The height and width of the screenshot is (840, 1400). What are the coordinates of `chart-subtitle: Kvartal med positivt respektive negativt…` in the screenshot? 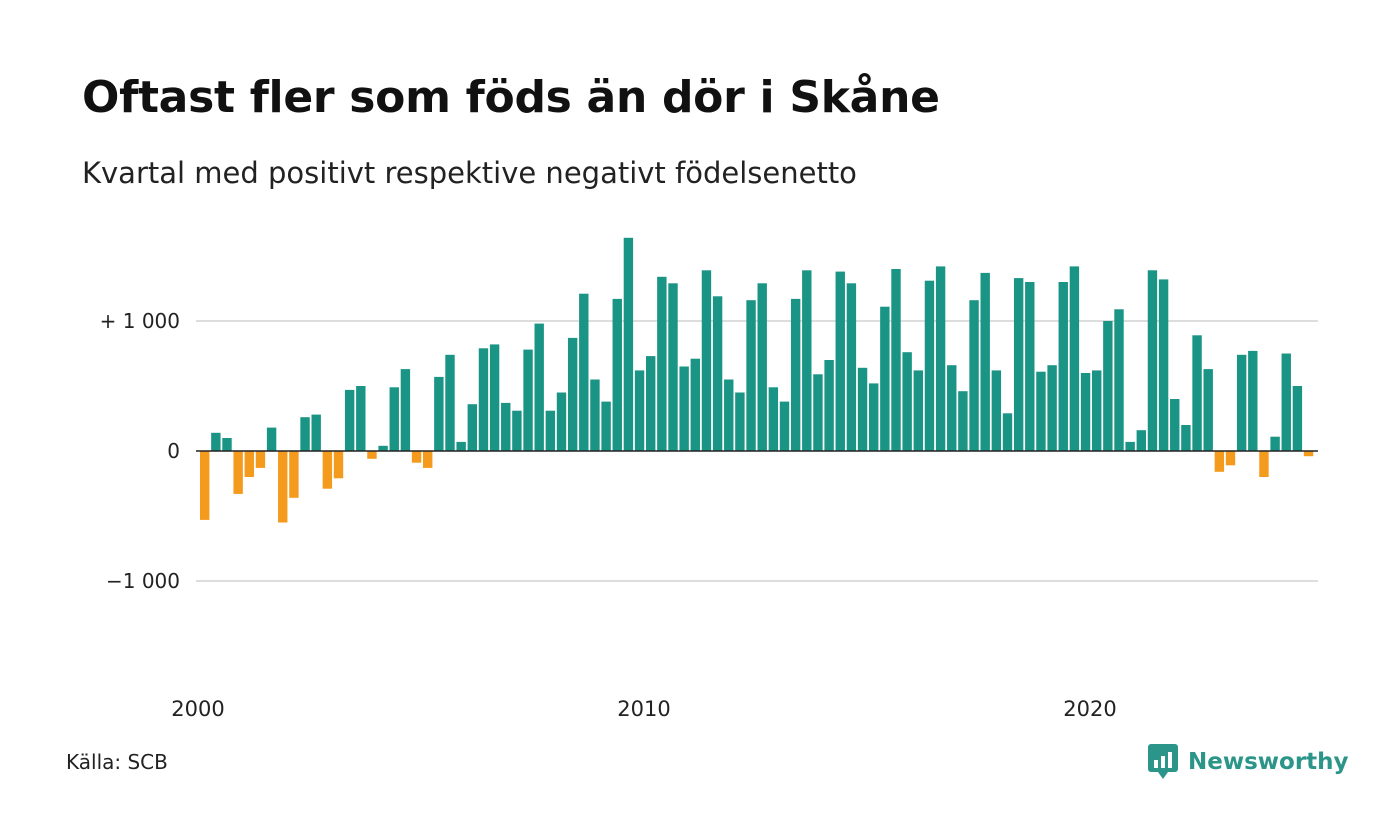 It's located at (469, 173).